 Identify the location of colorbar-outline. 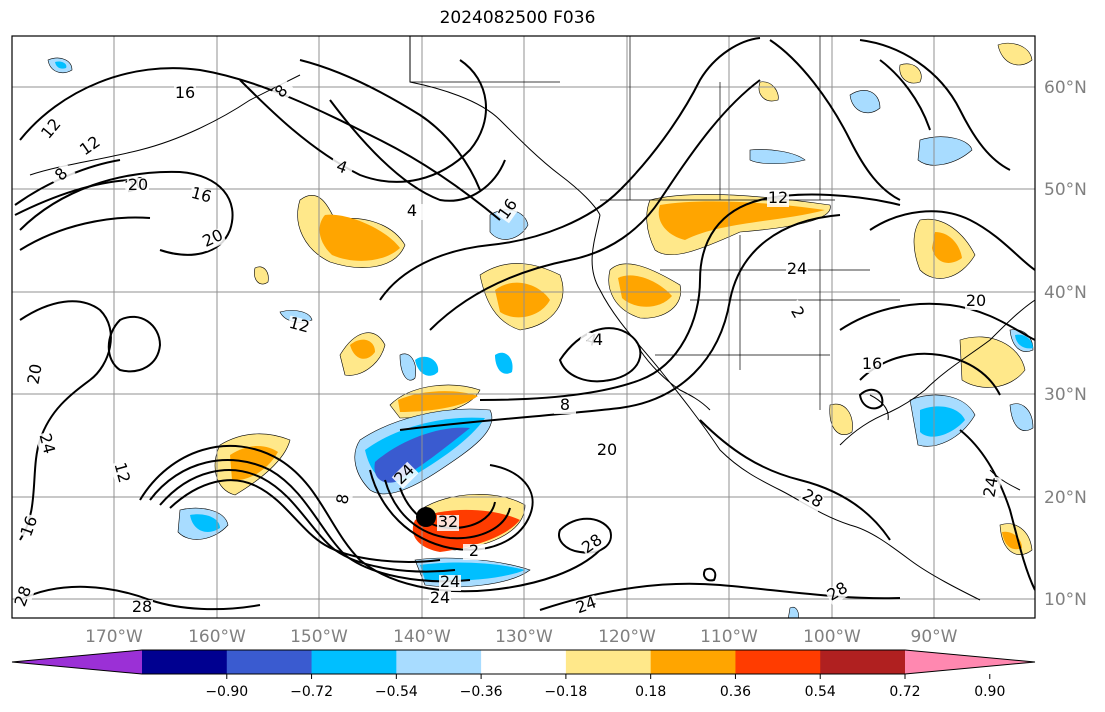
(523, 662).